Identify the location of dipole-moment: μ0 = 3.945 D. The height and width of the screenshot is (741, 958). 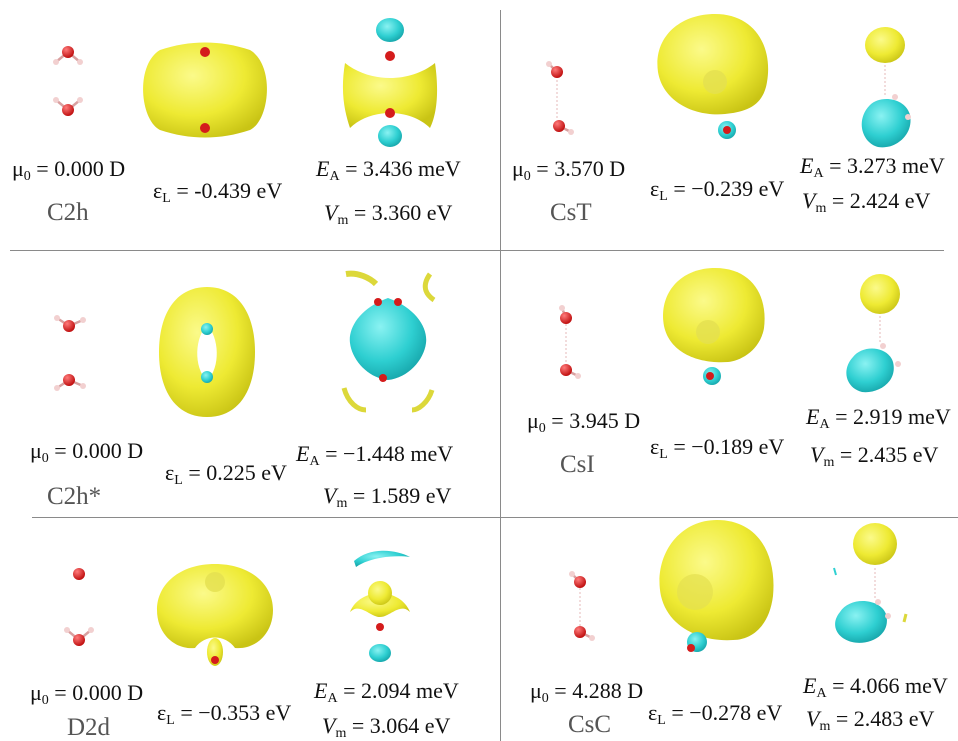
(584, 422).